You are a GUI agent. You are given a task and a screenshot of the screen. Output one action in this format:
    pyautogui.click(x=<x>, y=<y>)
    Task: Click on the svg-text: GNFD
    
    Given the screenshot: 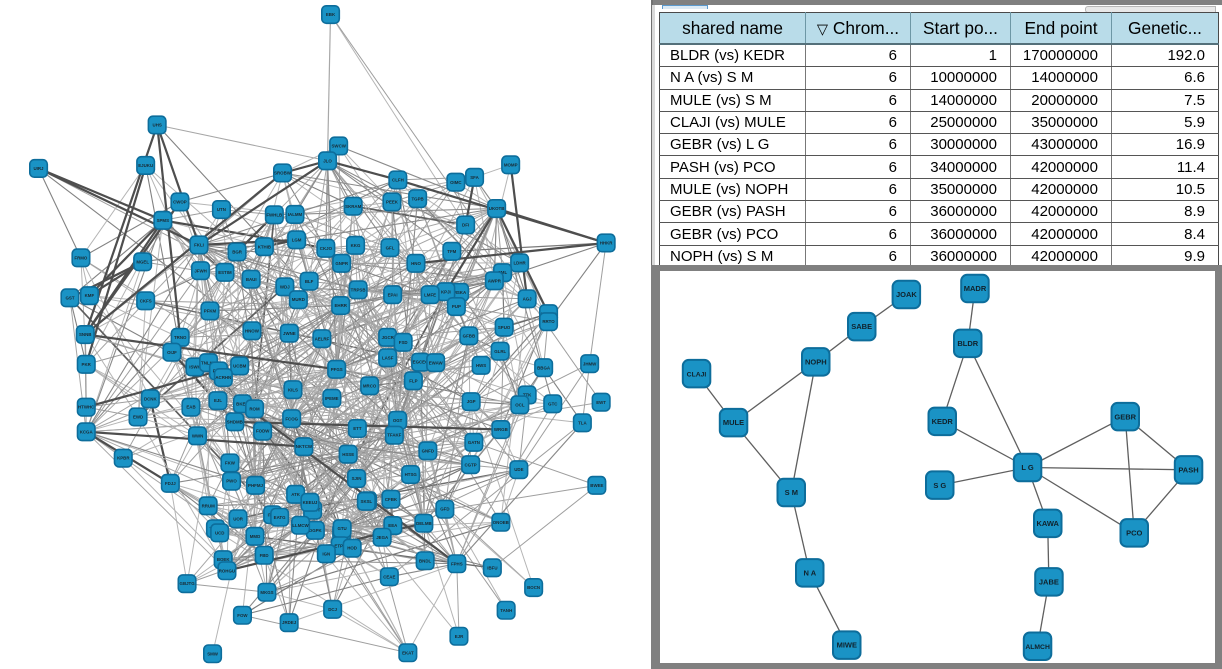 What is the action you would take?
    pyautogui.click(x=428, y=451)
    